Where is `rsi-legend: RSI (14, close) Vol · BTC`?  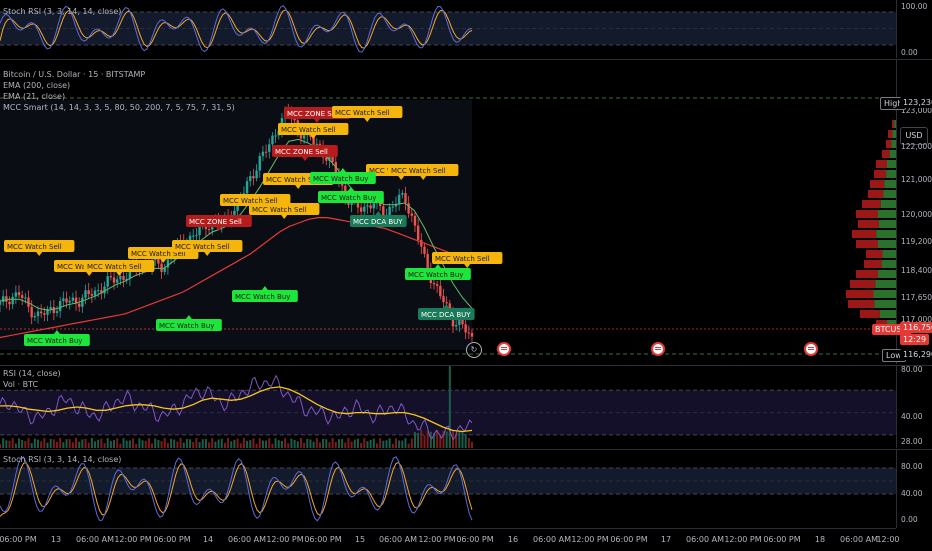
rsi-legend: RSI (14, close) Vol · BTC is located at coordinates (32, 379).